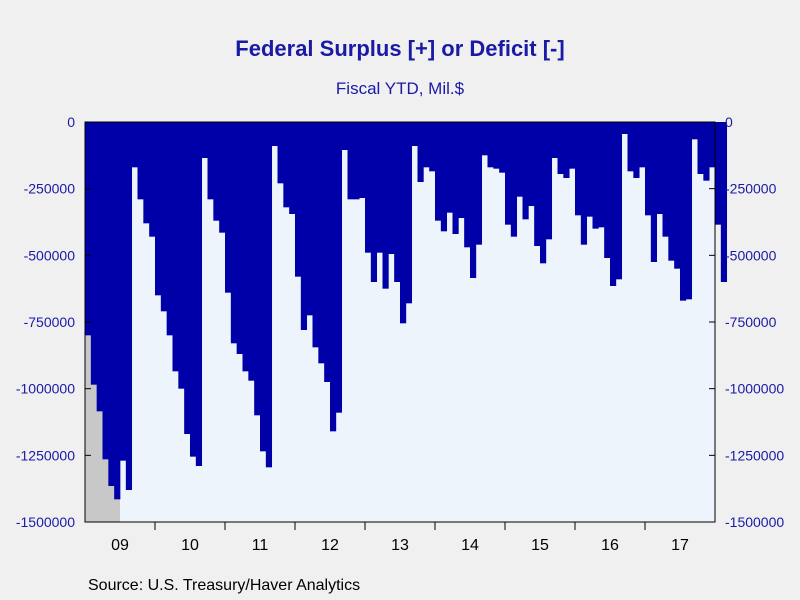 The image size is (800, 600). What do you see at coordinates (754, 522) in the screenshot?
I see `y-tick-label-right: -1500000` at bounding box center [754, 522].